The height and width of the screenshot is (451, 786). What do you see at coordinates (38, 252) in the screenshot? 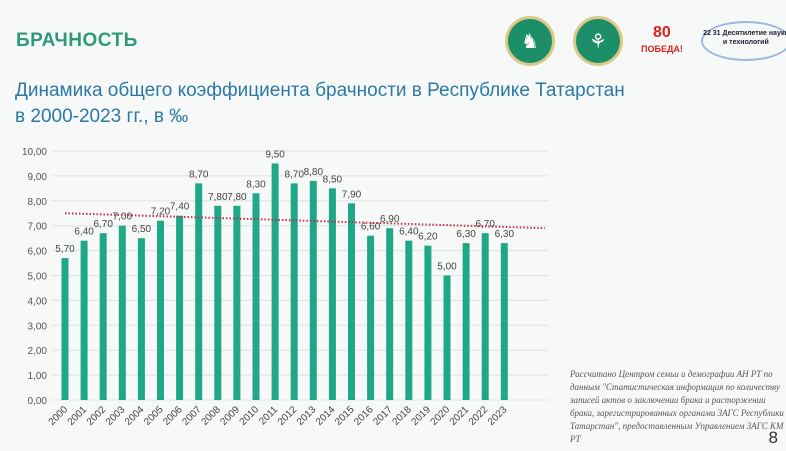
I see `y-tick-label: 6,00` at bounding box center [38, 252].